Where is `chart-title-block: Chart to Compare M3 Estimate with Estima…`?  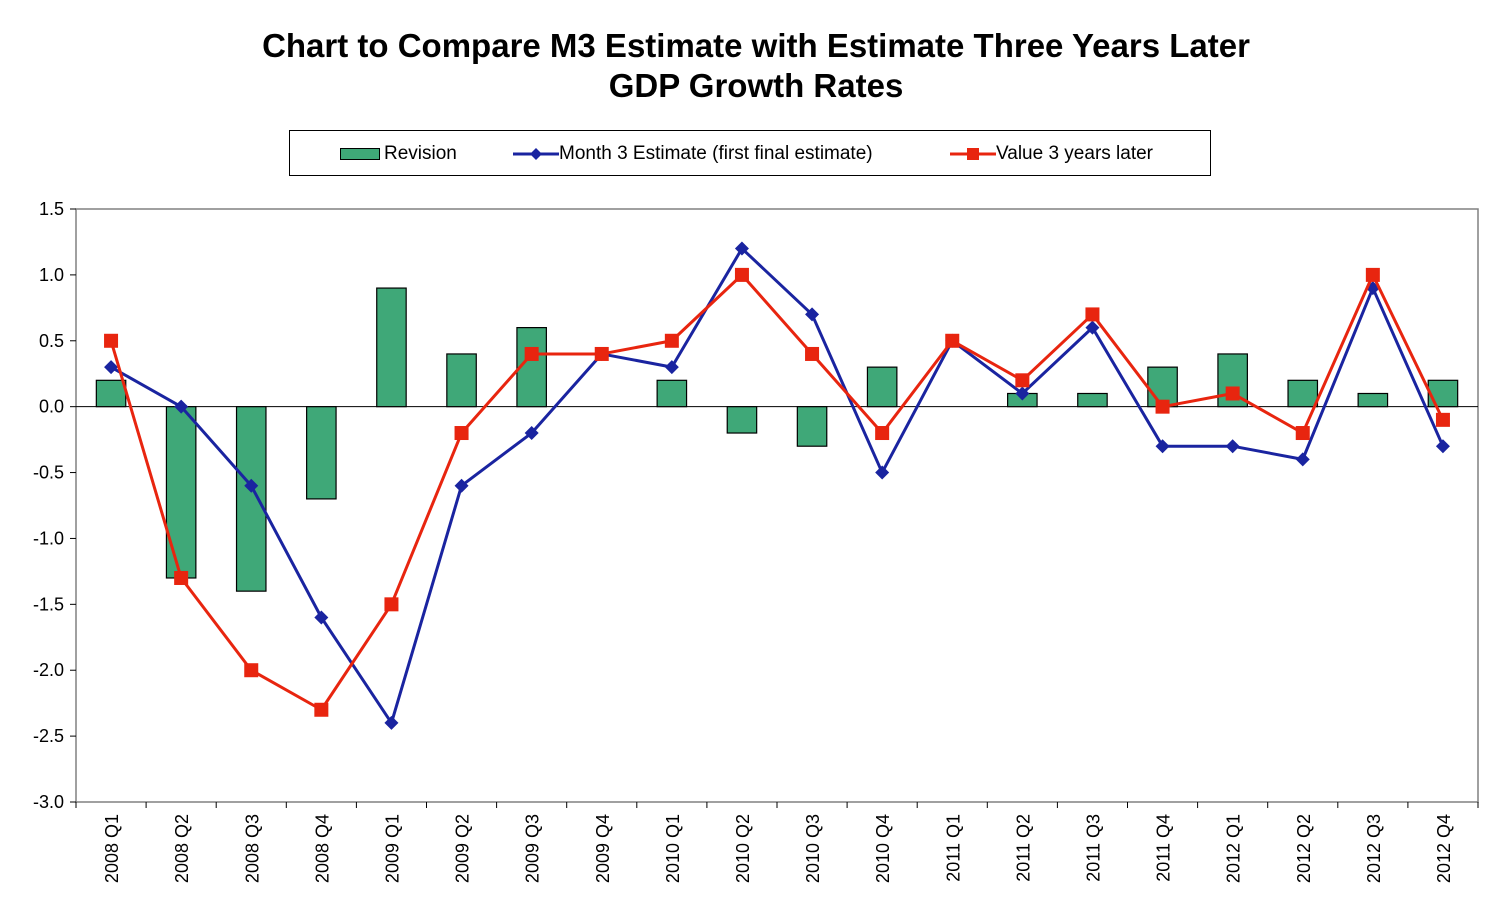 chart-title-block: Chart to Compare M3 Estimate with Estima… is located at coordinates (756, 66).